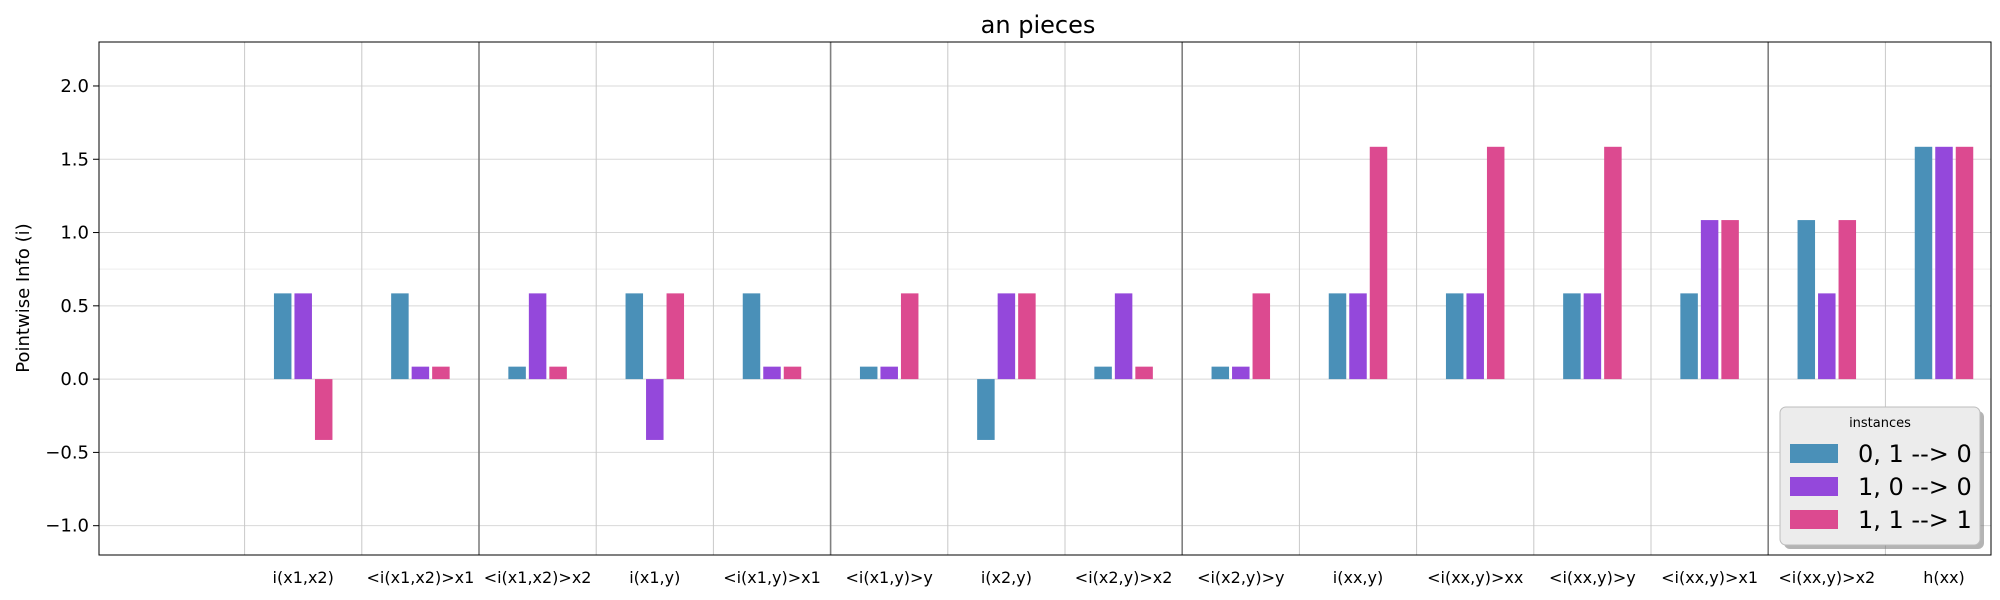  Describe the element at coordinates (74, 86) in the screenshot. I see `y-tick-label: 2.0` at that location.